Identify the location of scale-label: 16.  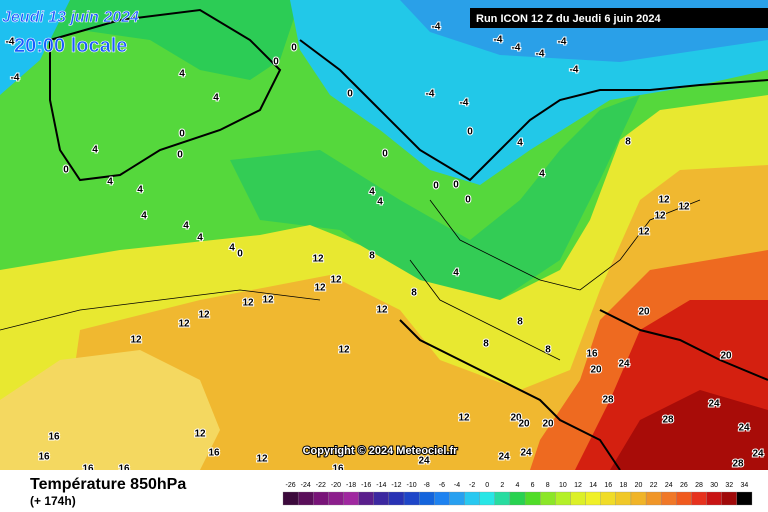
(608, 485).